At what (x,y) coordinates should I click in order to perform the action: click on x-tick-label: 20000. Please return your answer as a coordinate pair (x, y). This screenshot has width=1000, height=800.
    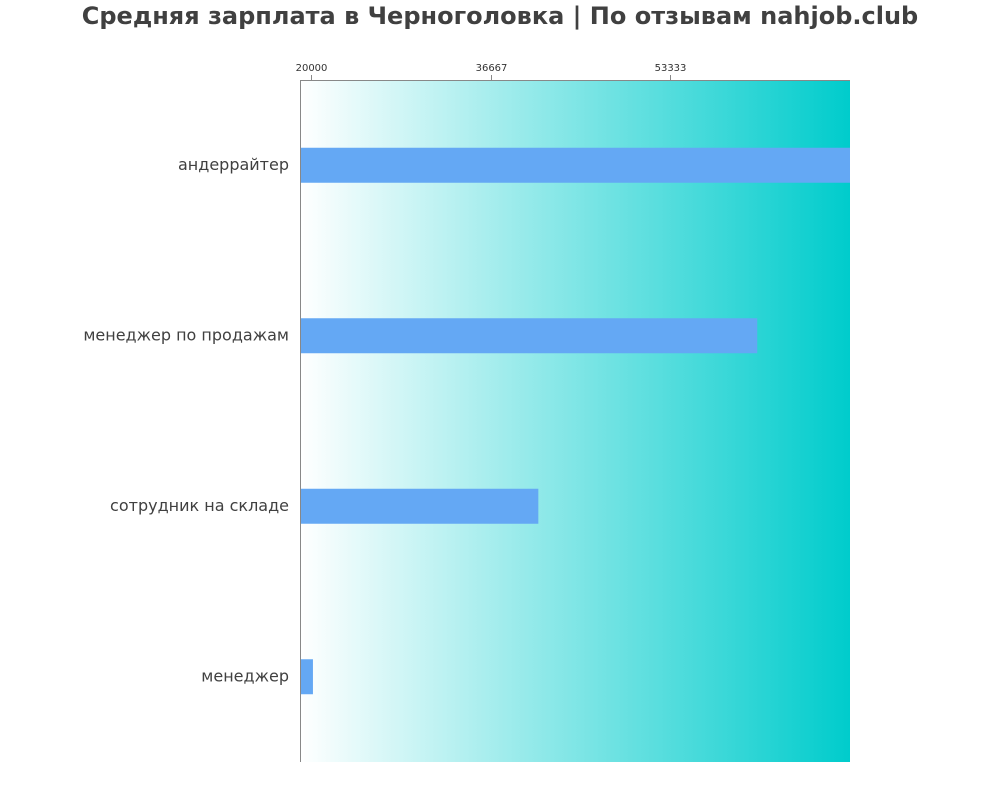
    Looking at the image, I should click on (312, 68).